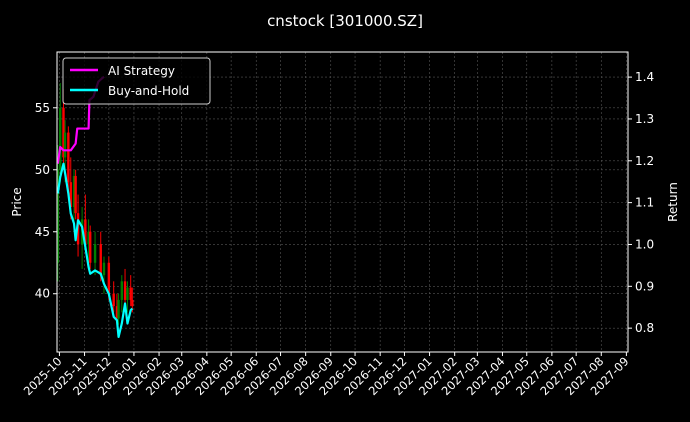 This screenshot has height=422, width=690. I want to click on legend-label-ai: AI Strategy, so click(141, 71).